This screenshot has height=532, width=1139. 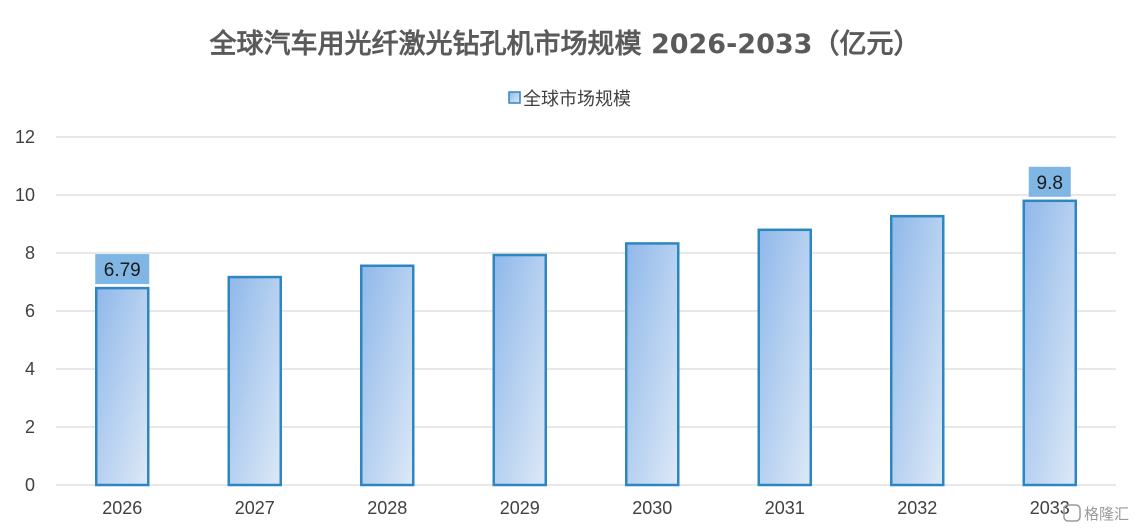 I want to click on x-tick-label: 2031, so click(x=785, y=508).